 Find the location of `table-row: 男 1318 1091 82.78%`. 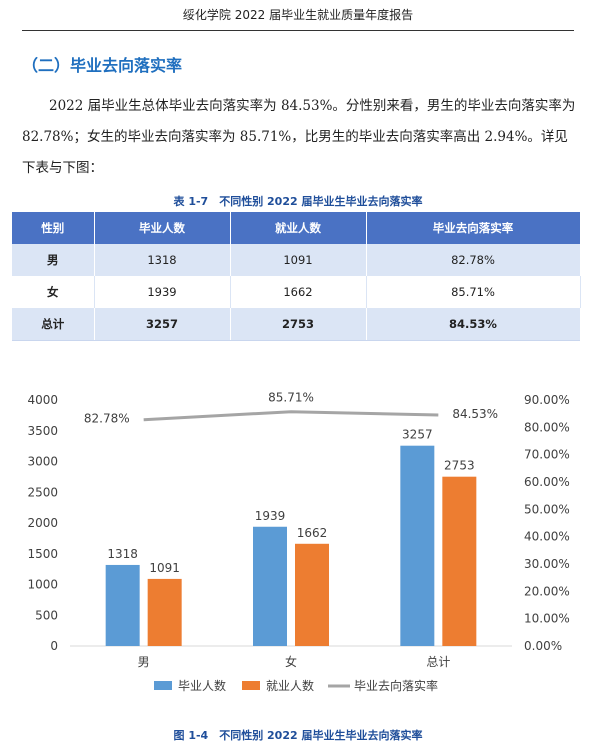

table-row: 男 1318 1091 82.78% is located at coordinates (296, 260).